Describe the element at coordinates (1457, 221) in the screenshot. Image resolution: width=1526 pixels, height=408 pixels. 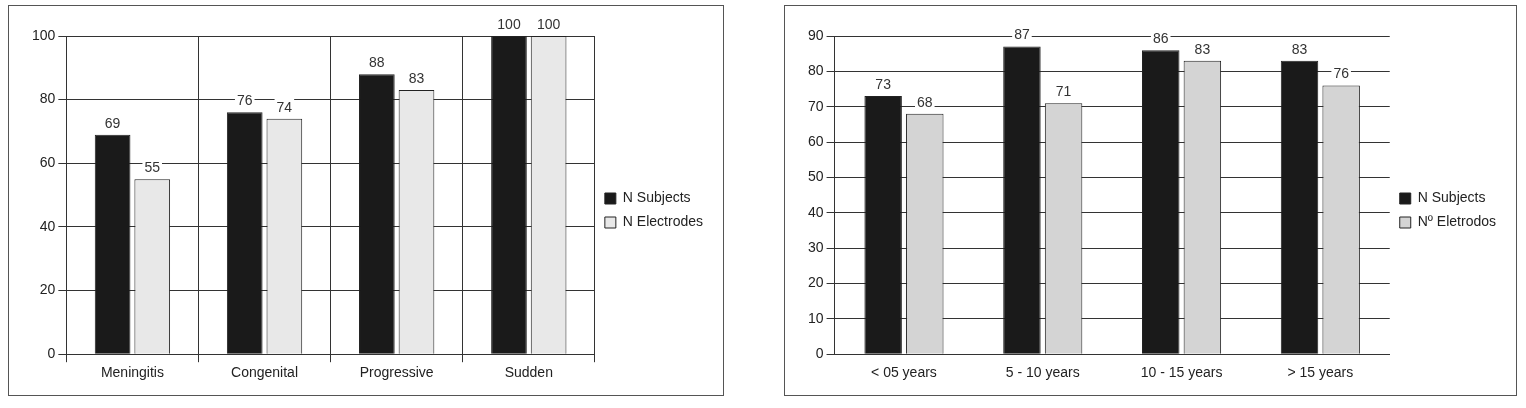
I see `legend-label: Nº Eletrodos` at that location.